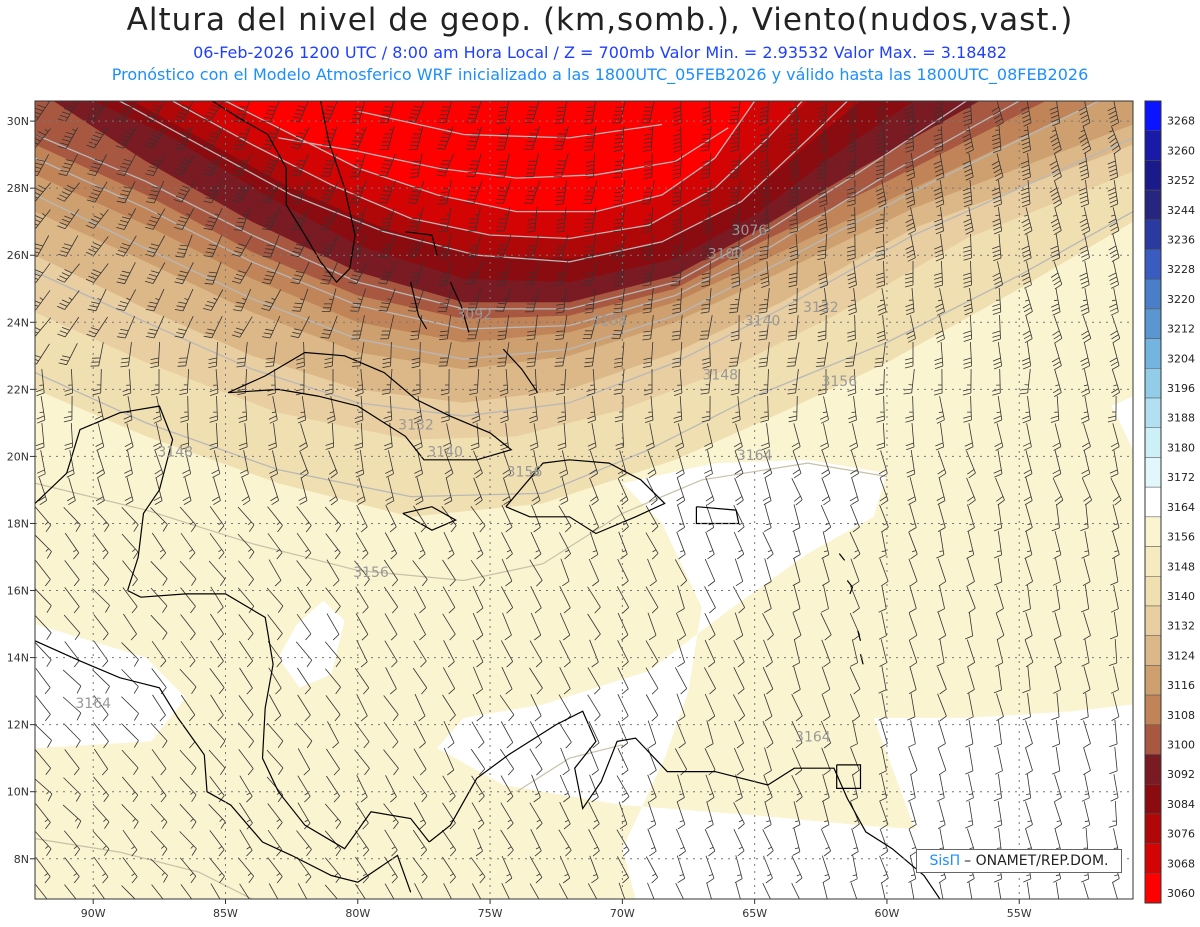  What do you see at coordinates (859, 635) in the screenshot?
I see `coastline-lesser3` at bounding box center [859, 635].